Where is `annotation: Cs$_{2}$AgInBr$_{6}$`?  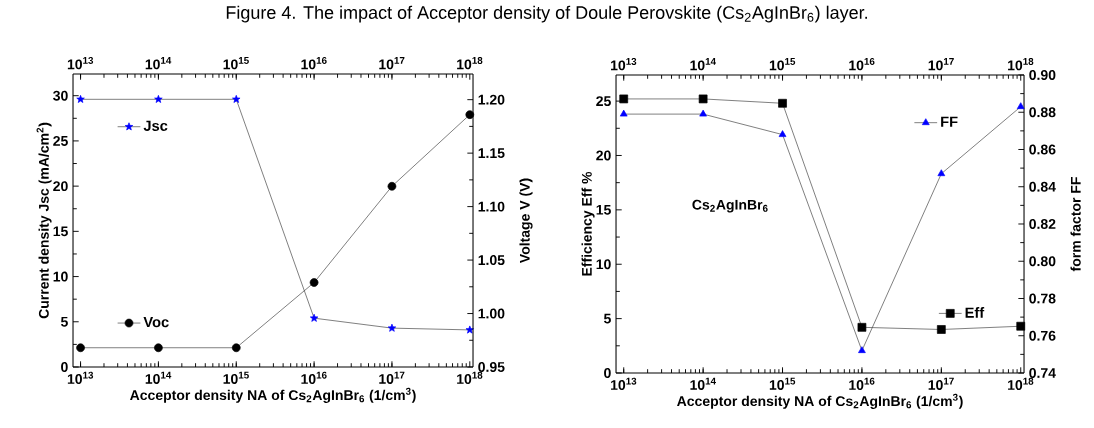 annotation: Cs$_{2}$AgInBr$_{6}$ is located at coordinates (730, 206).